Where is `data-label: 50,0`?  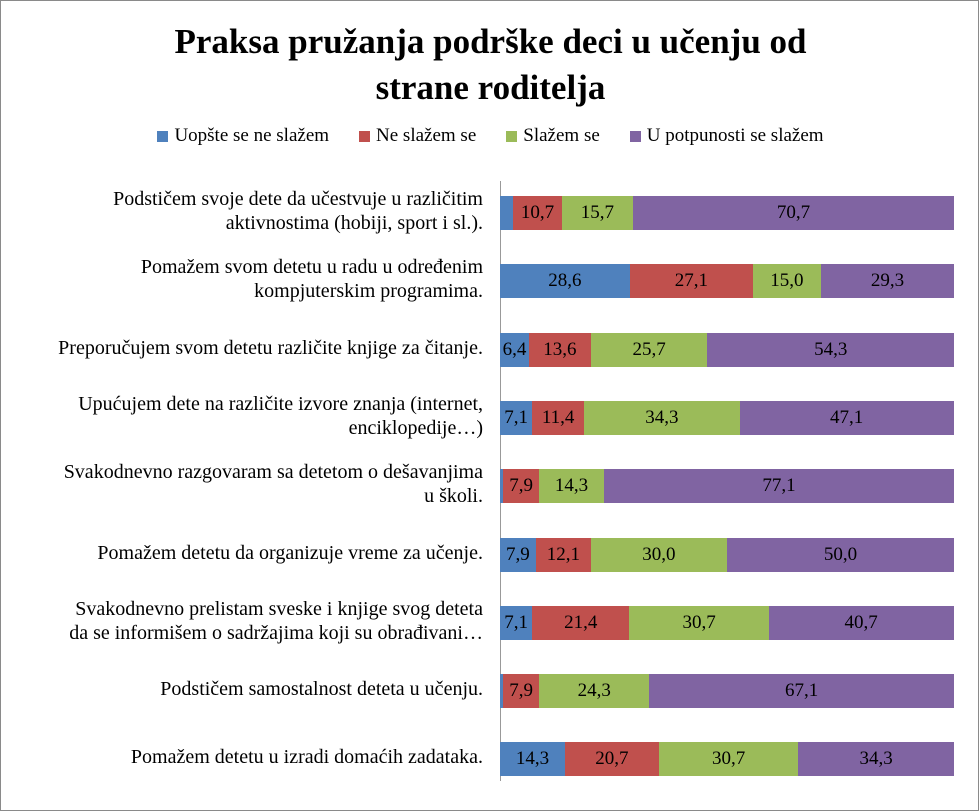
data-label: 50,0 is located at coordinates (840, 554).